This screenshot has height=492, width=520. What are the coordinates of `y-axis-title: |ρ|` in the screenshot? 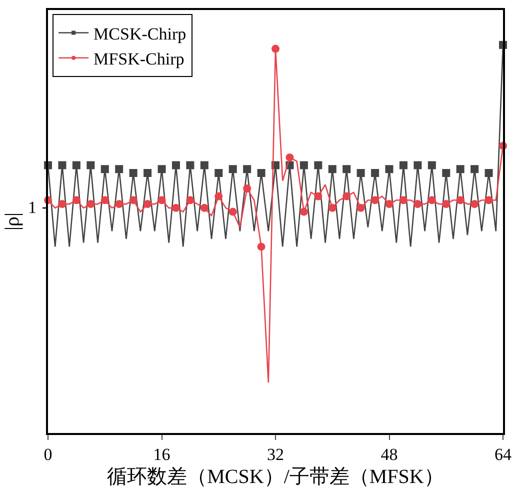 It's located at (12, 221).